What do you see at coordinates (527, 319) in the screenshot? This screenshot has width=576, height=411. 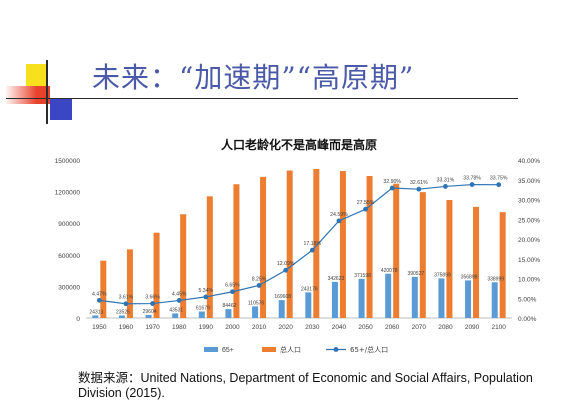 I see `y-right-tick-label: 0.00%` at bounding box center [527, 319].